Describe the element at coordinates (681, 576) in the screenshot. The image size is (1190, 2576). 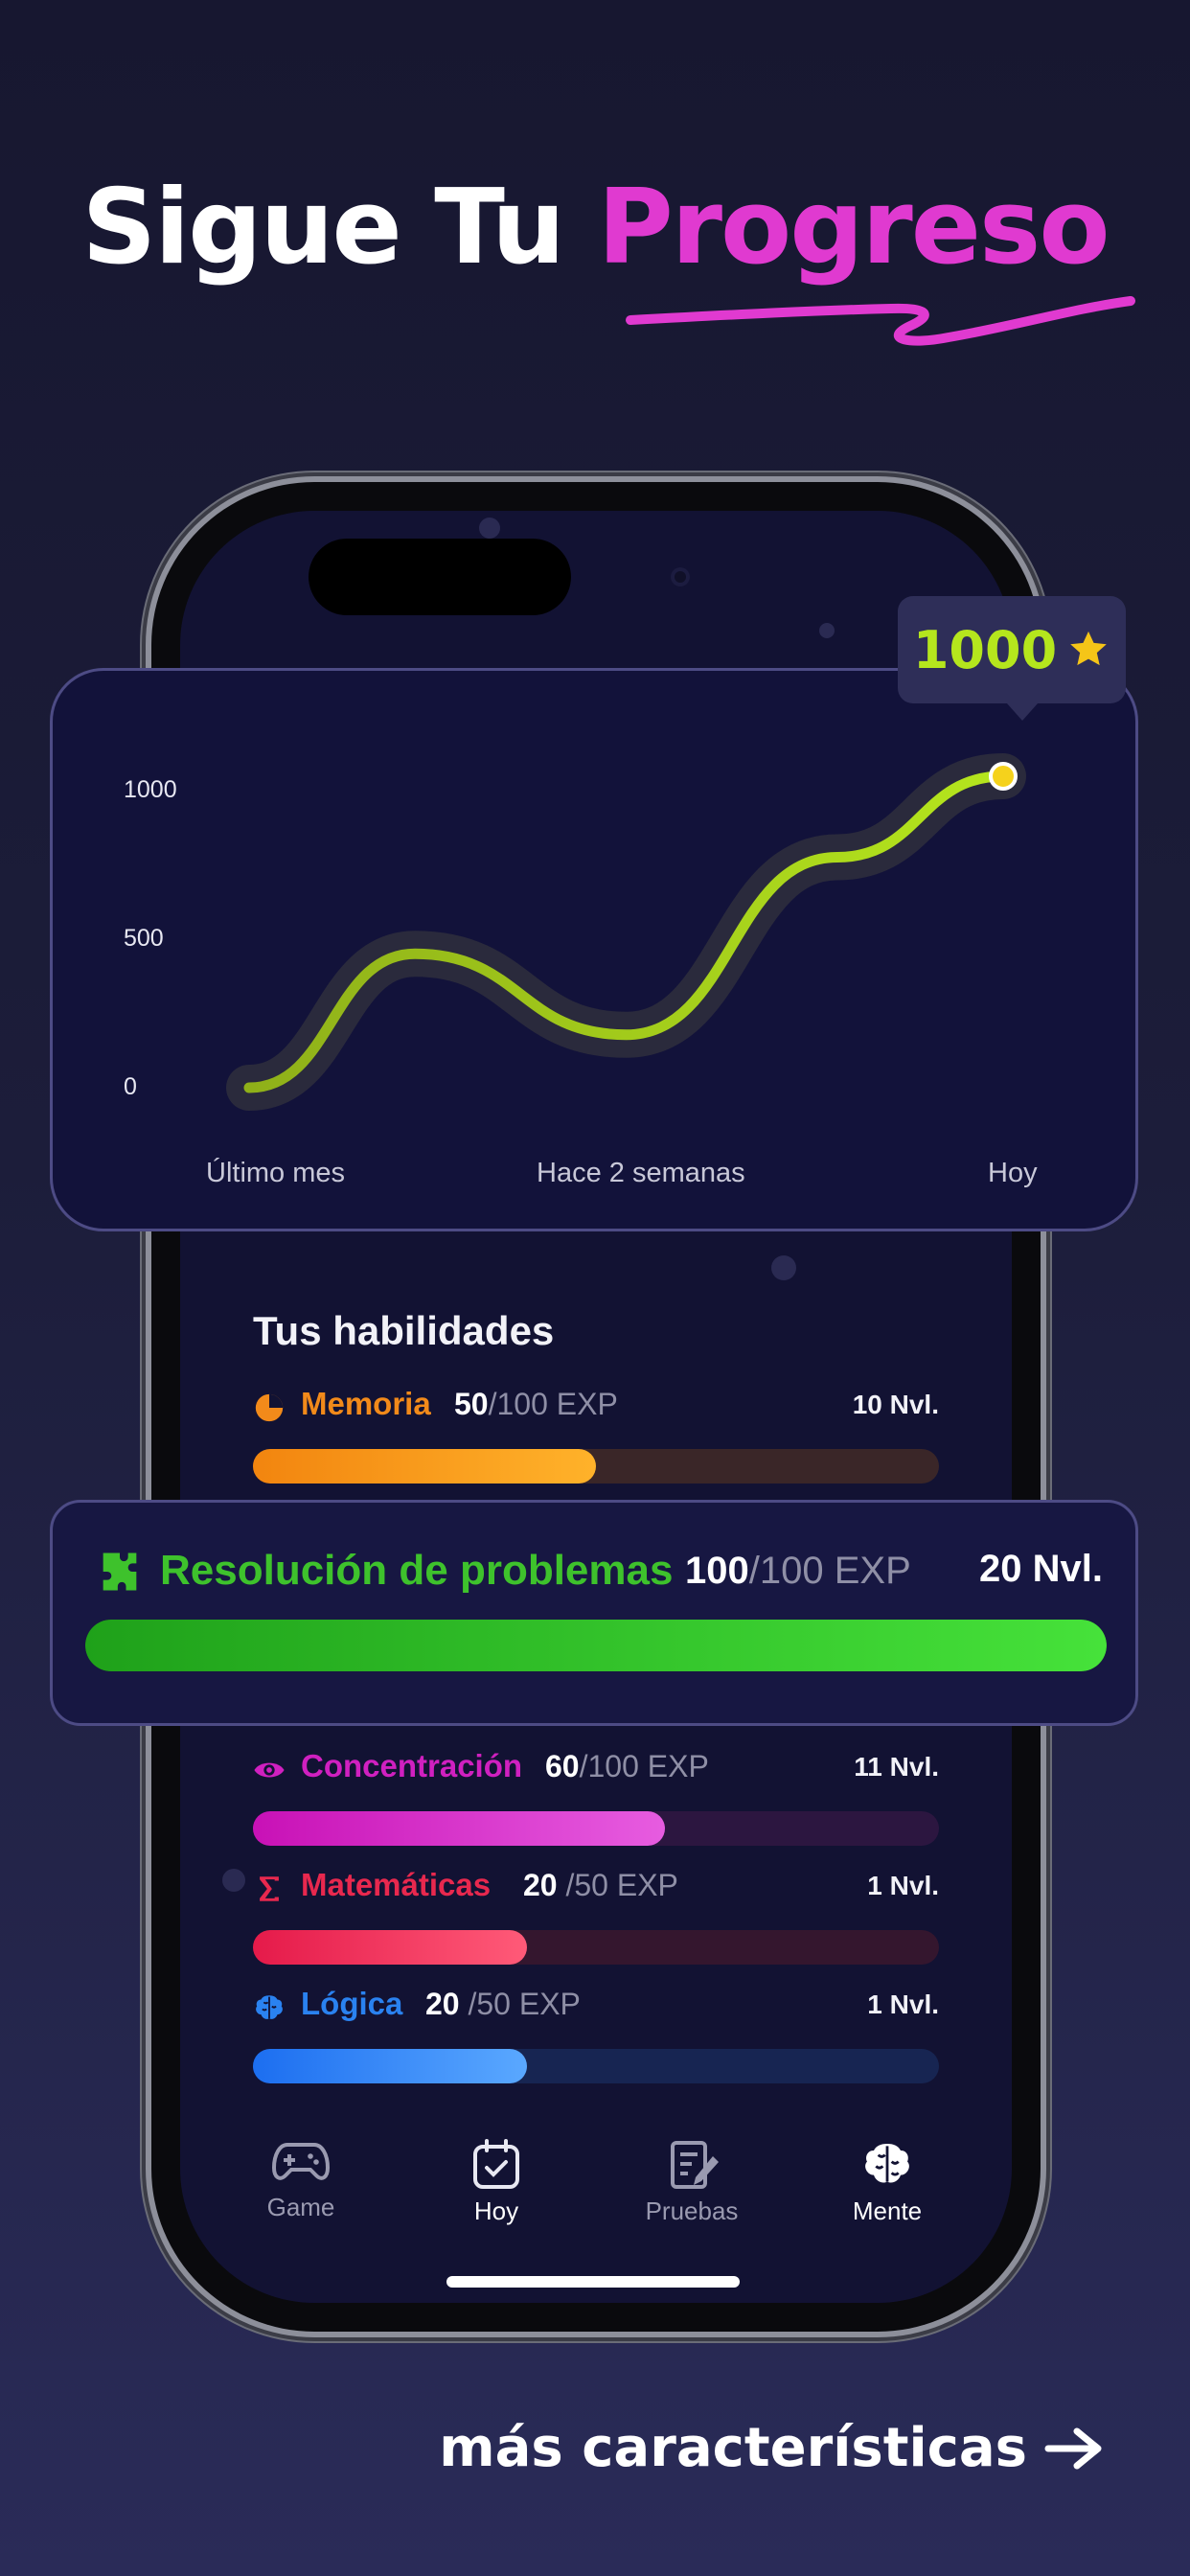
I see `camera-icon` at that location.